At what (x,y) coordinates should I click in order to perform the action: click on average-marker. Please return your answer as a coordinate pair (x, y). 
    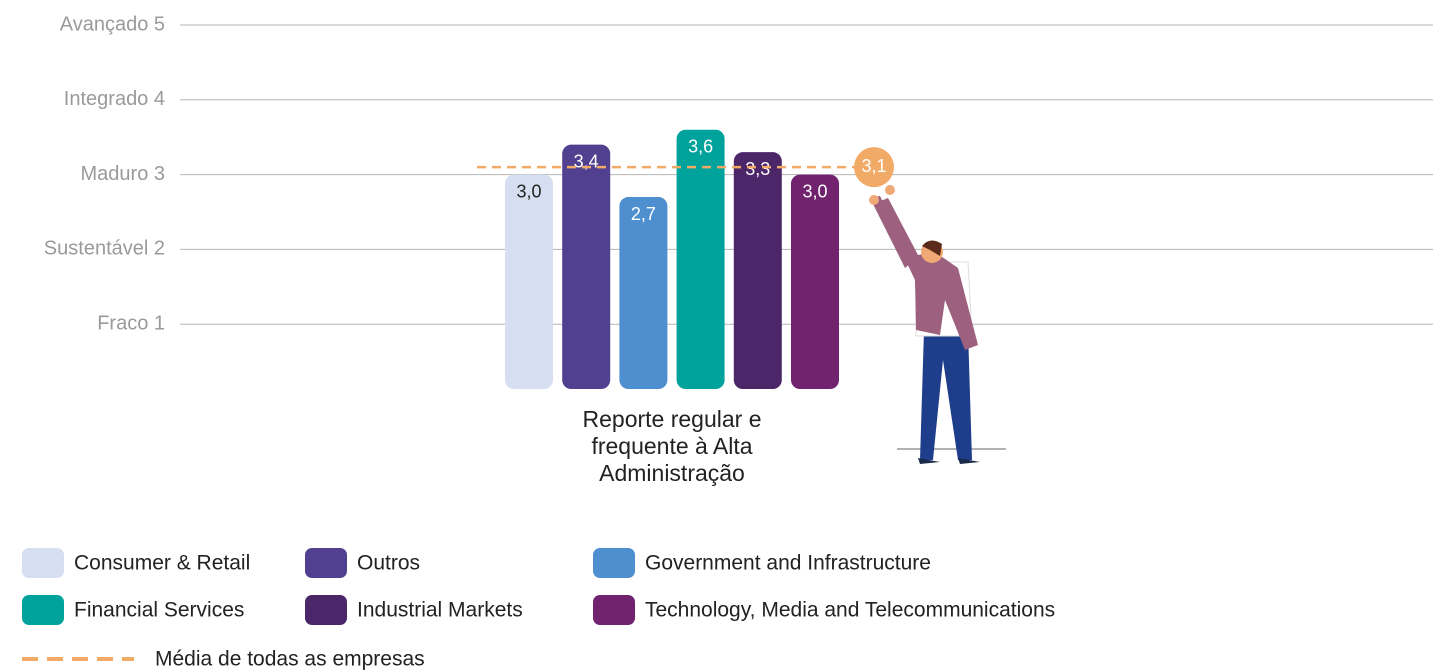
    Looking at the image, I should click on (874, 167).